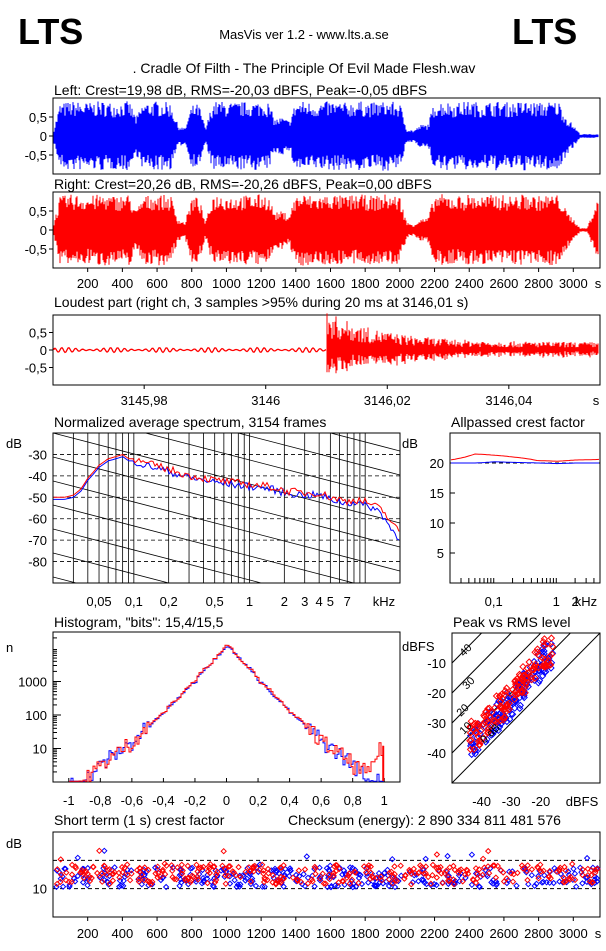 Image resolution: width=606 pixels, height=951 pixels. I want to click on x-tick-label-3: -0,4, so click(163, 800).